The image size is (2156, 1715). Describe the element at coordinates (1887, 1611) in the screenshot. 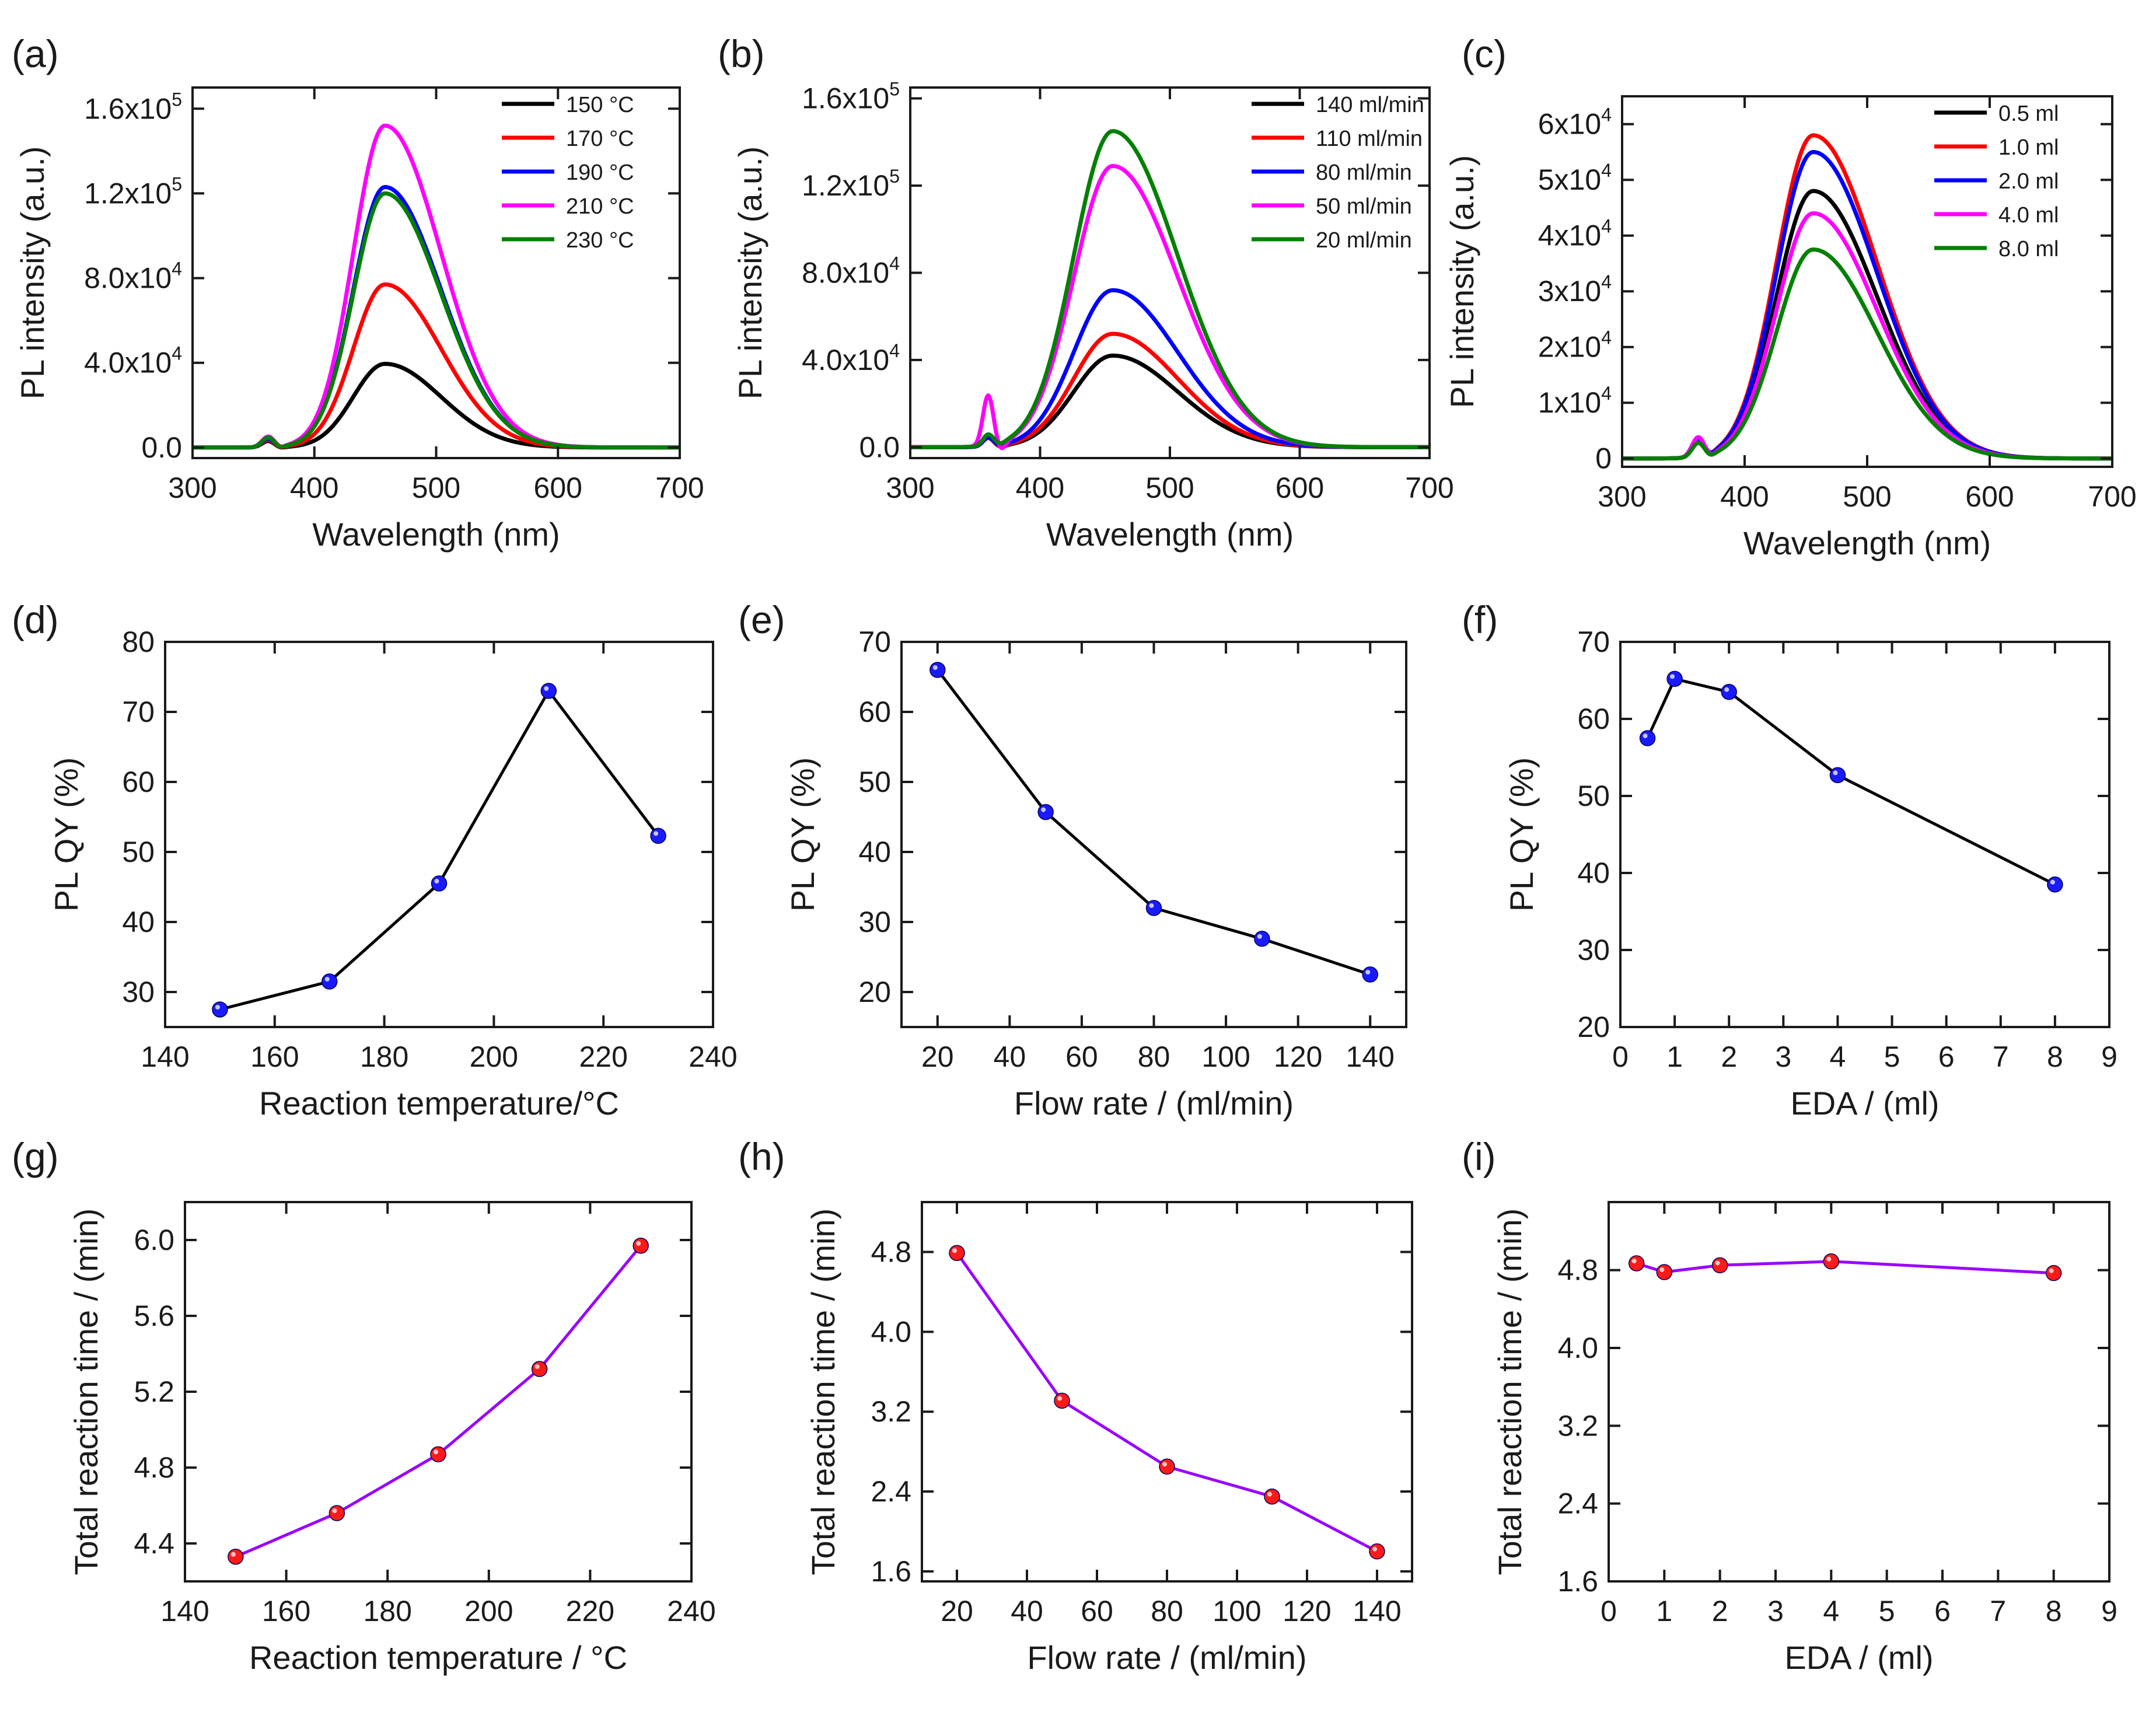

I see `x-tick-label-5: 5` at that location.